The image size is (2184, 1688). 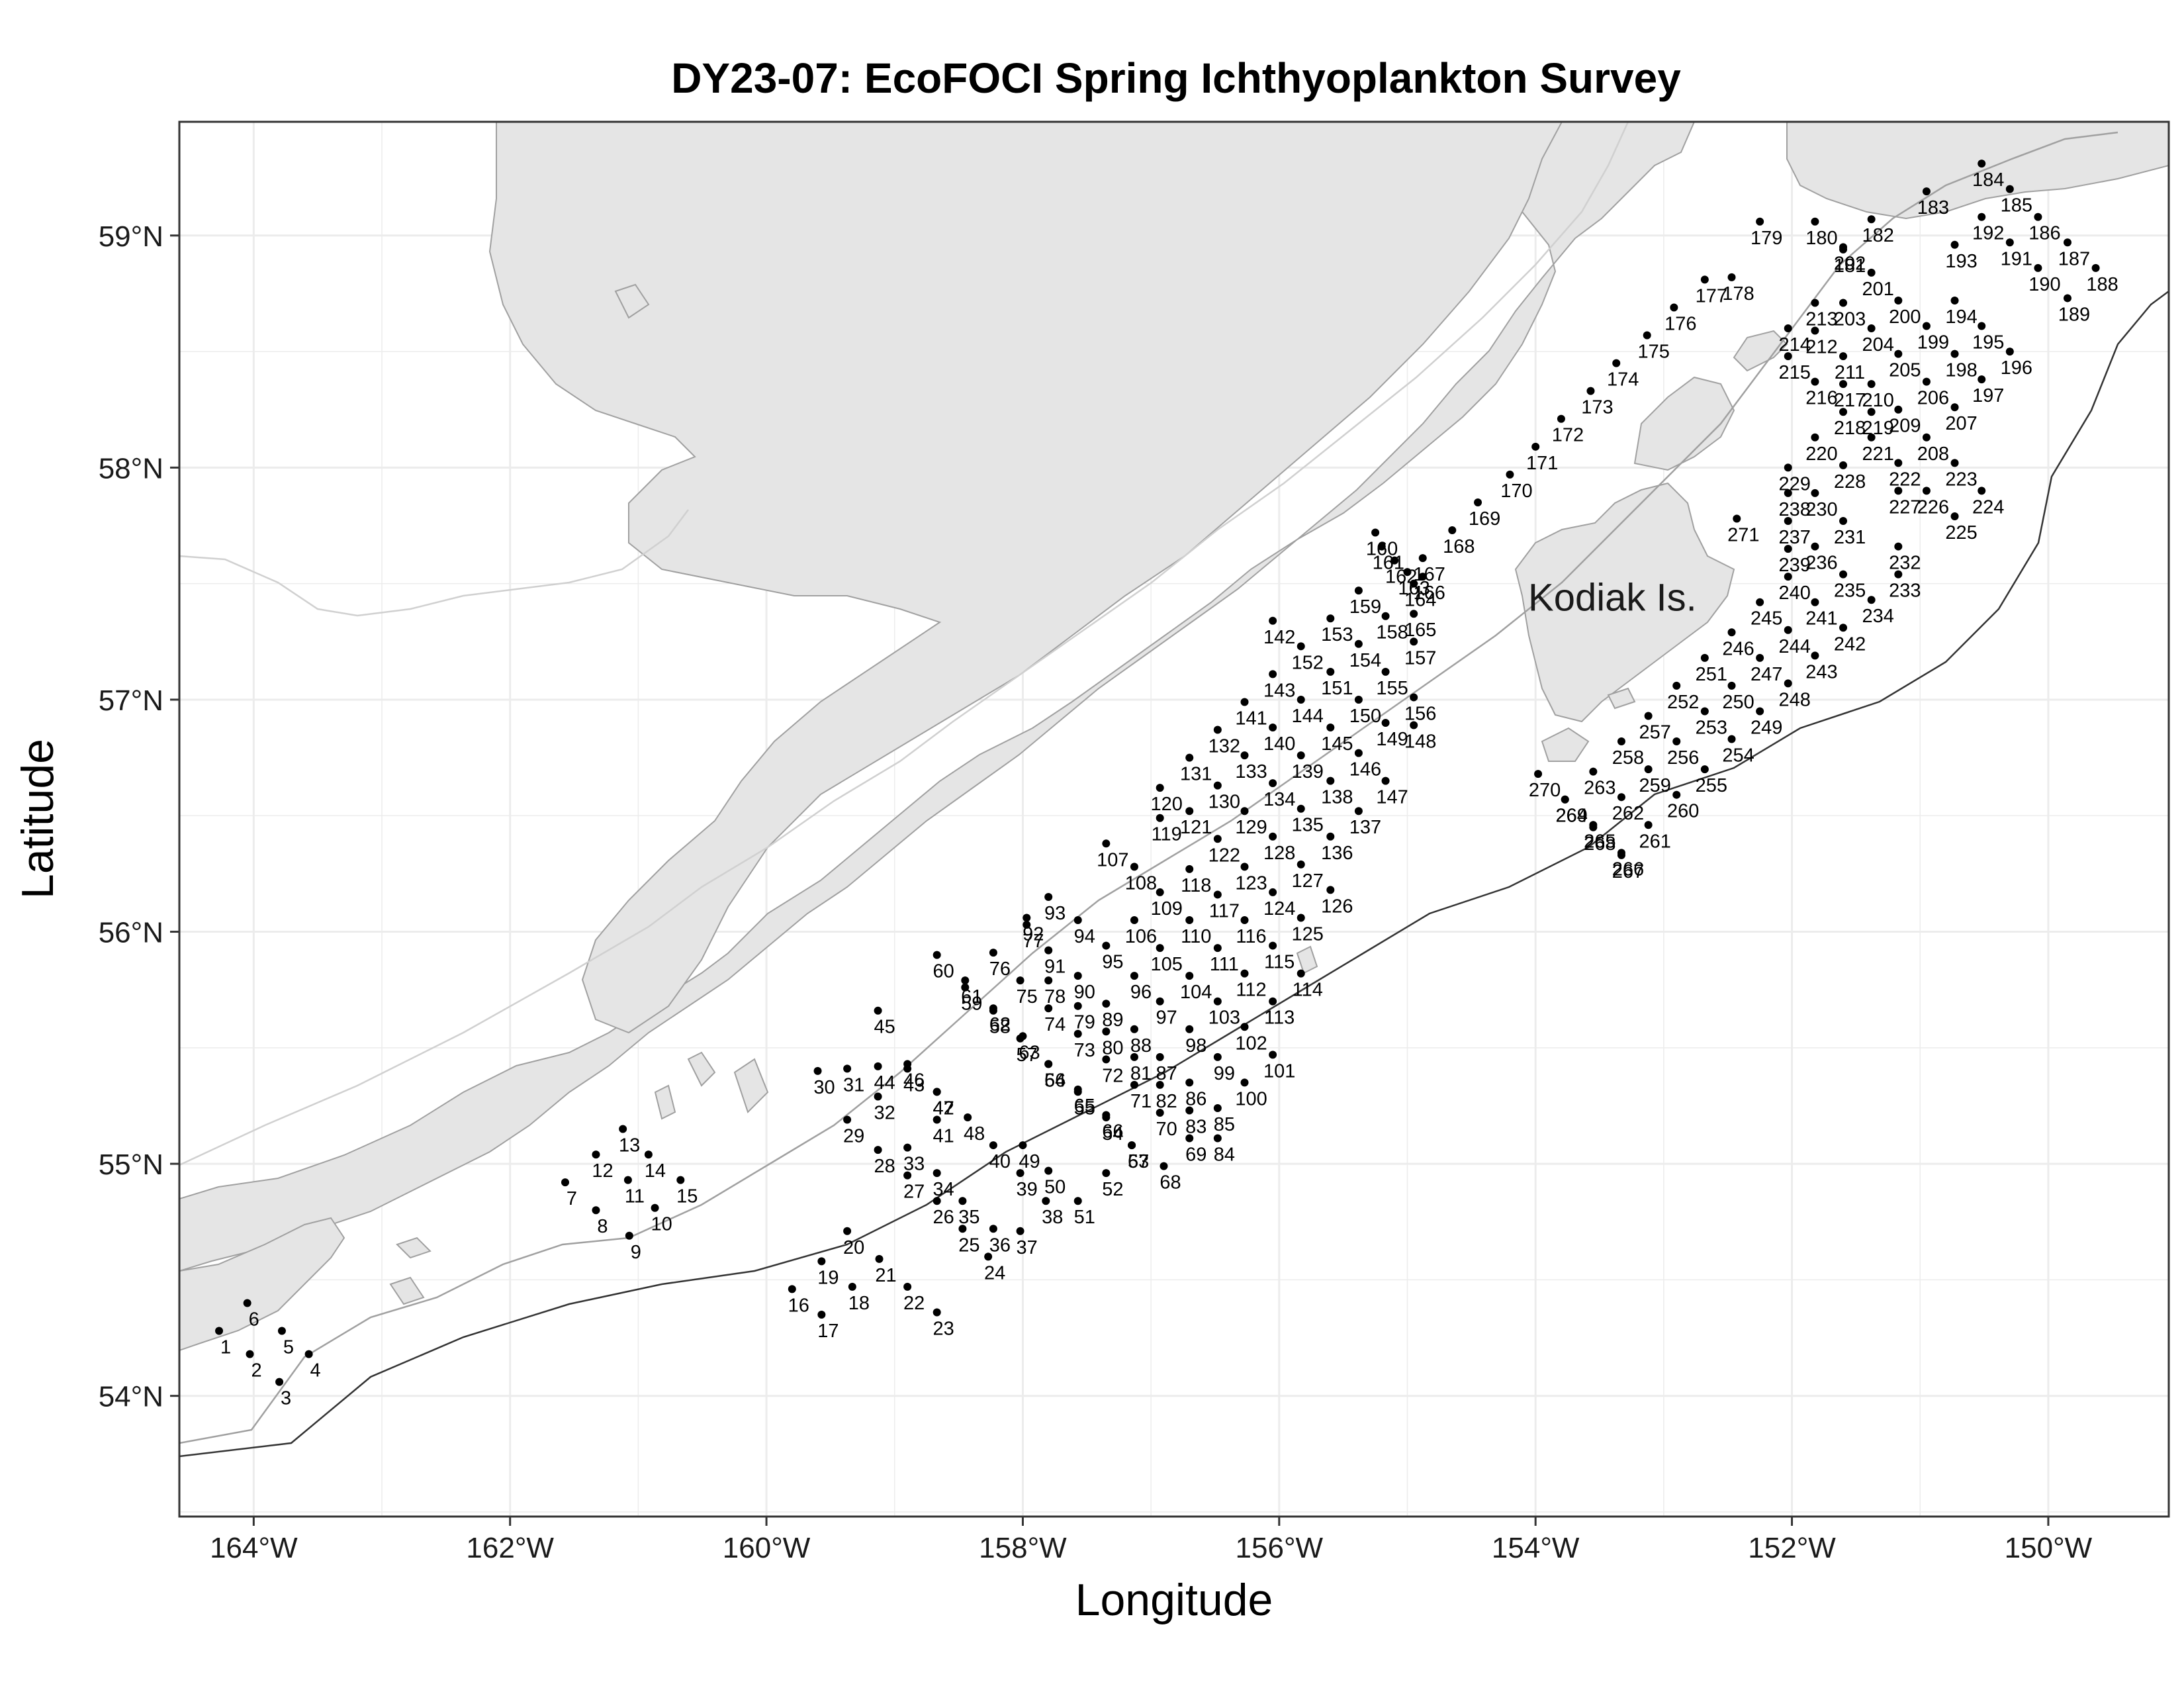 I want to click on y-tick-label: 59°N, so click(x=131, y=236).